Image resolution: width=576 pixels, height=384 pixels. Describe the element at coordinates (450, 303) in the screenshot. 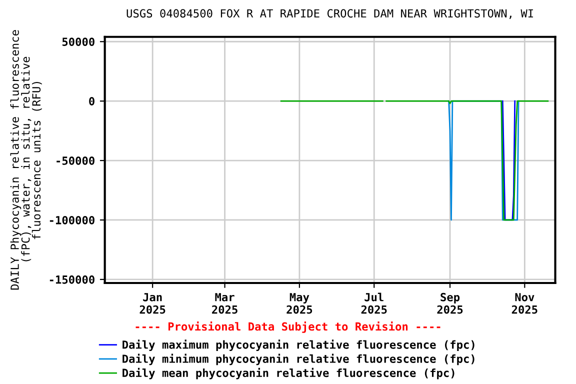

I see `x-tick-label: Sep 2025` at that location.